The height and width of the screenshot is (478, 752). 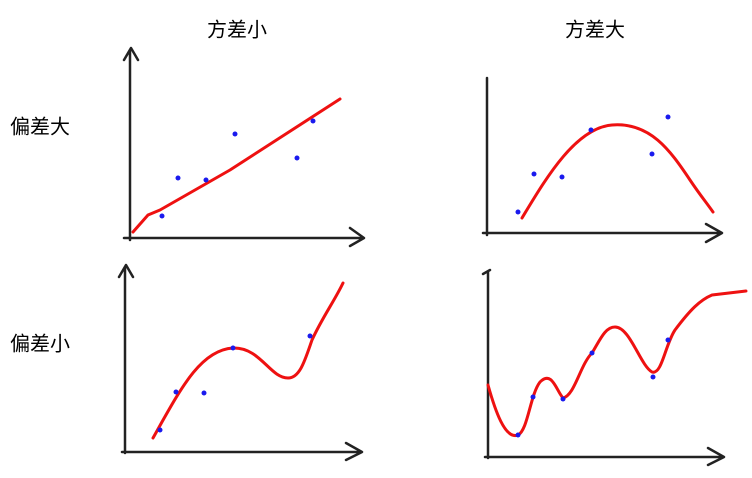 I want to click on column-title: 方差大, so click(x=595, y=30).